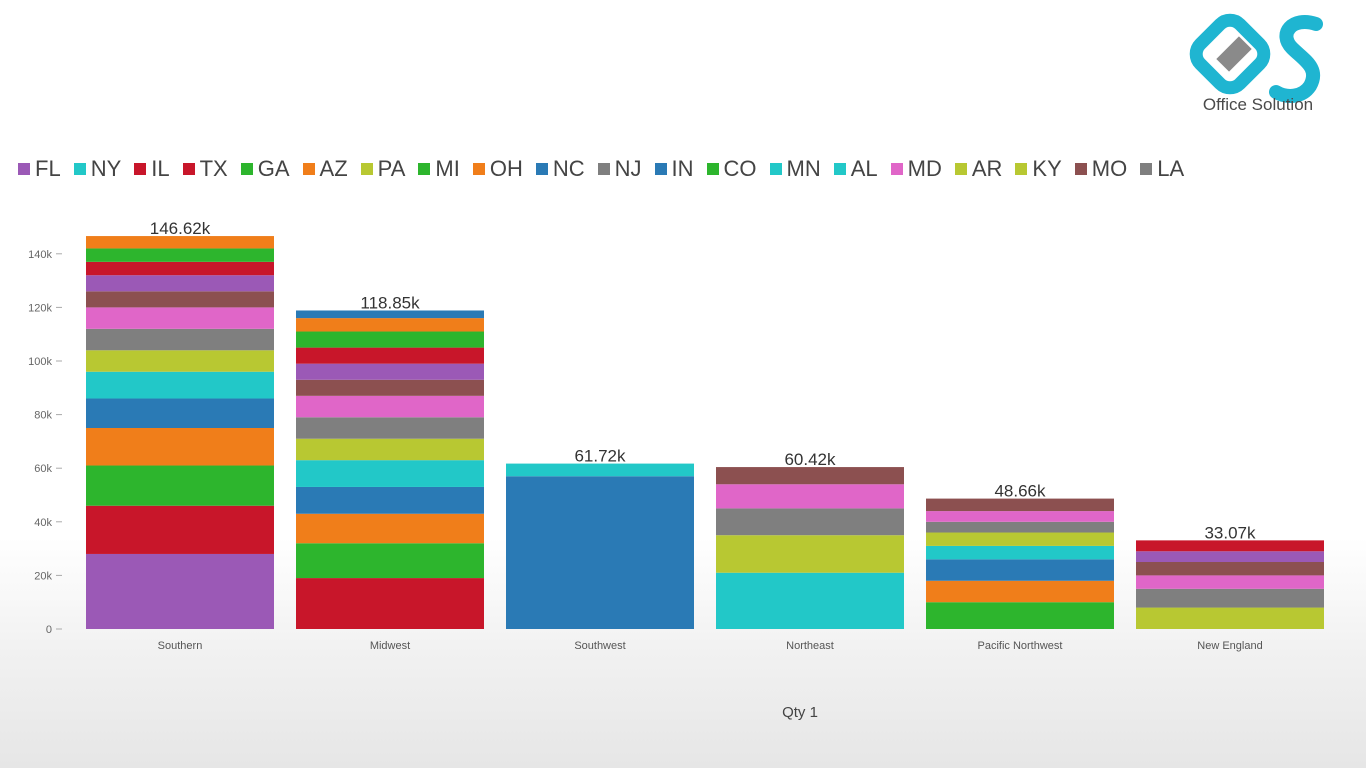 Image resolution: width=1366 pixels, height=768 pixels. What do you see at coordinates (439, 169) in the screenshot?
I see `legend-item: MI` at bounding box center [439, 169].